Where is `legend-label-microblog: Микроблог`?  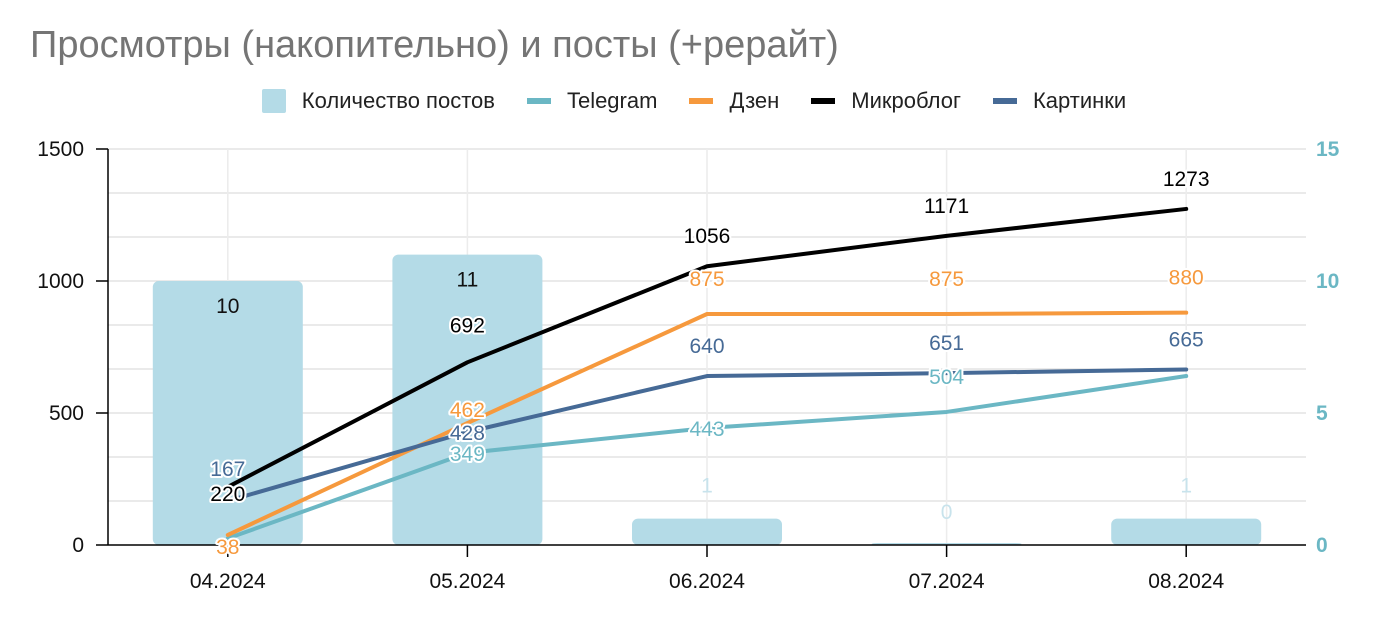
legend-label-microblog: Микроблог is located at coordinates (906, 100).